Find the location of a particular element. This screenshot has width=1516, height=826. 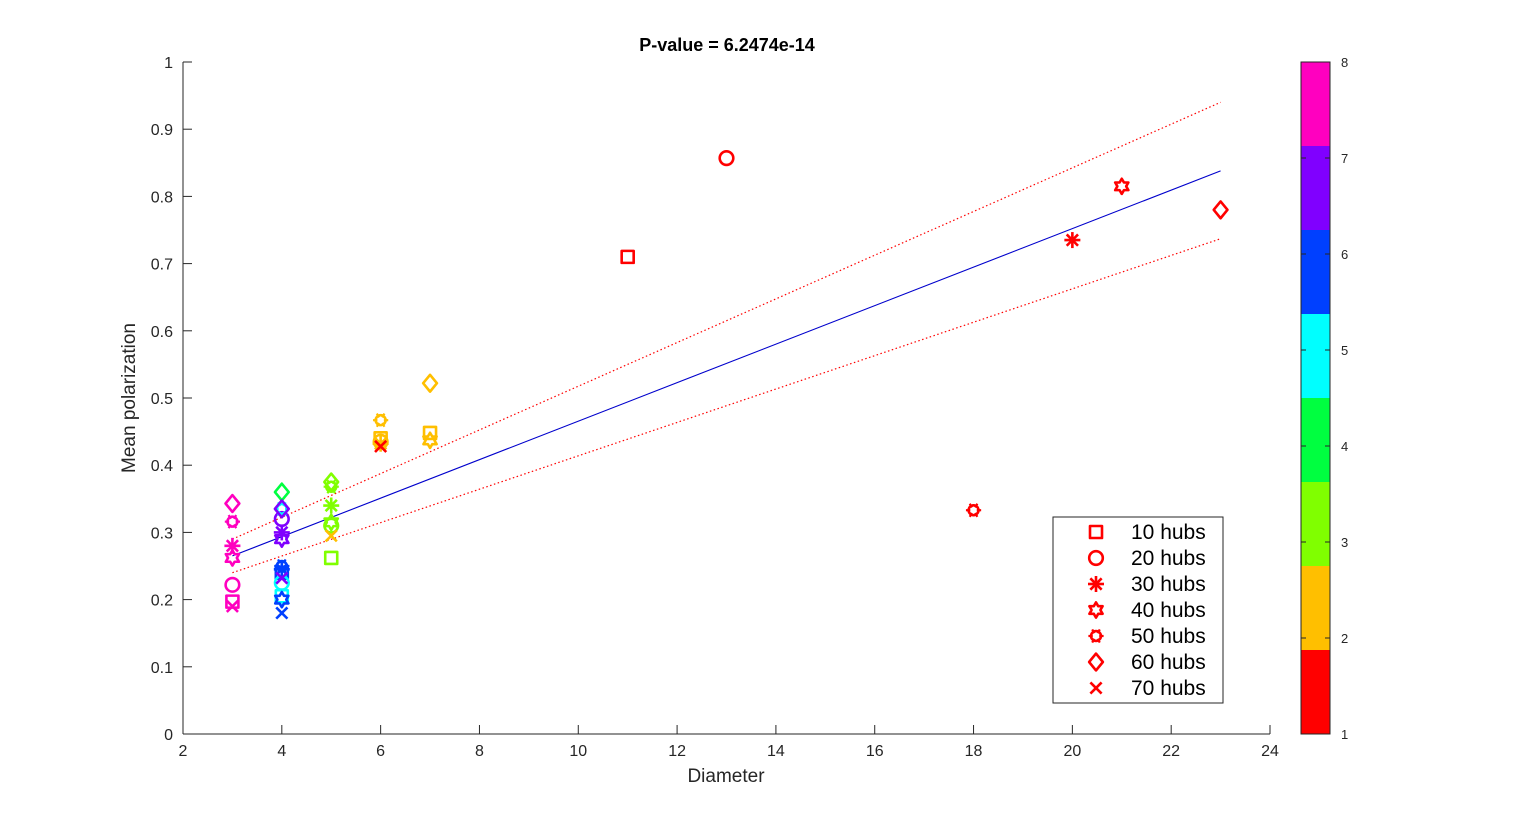

x-tick-label: 24 is located at coordinates (1270, 751).